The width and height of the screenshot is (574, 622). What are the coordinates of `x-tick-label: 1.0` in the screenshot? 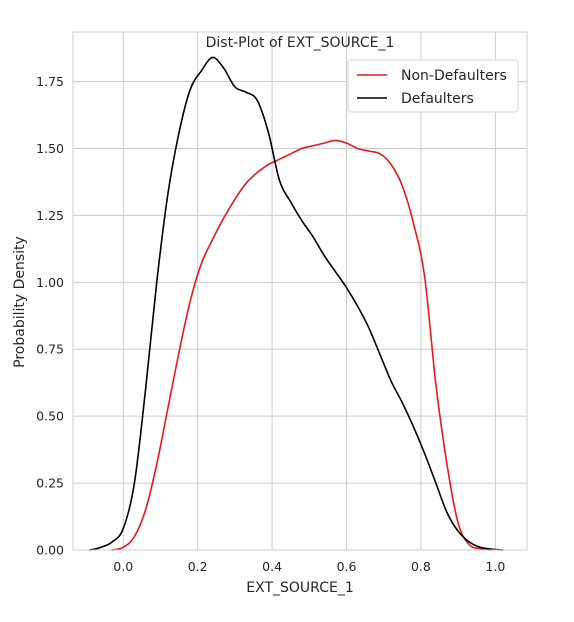 It's located at (495, 566).